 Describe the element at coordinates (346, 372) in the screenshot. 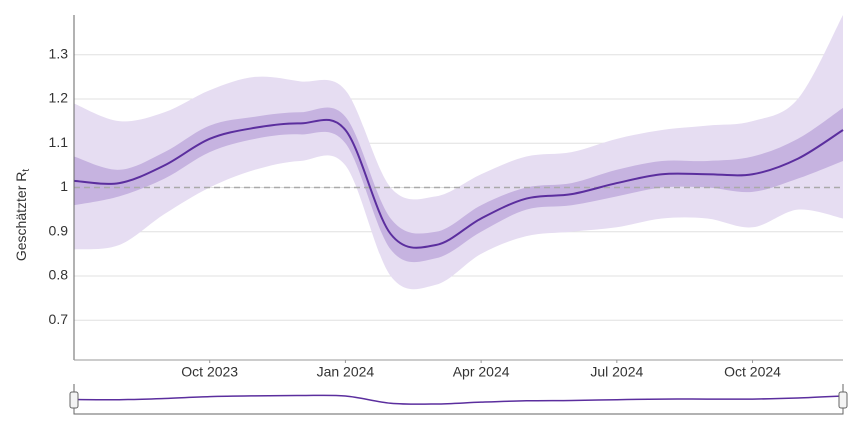

I see `x-tick-label: Jan 2024` at that location.